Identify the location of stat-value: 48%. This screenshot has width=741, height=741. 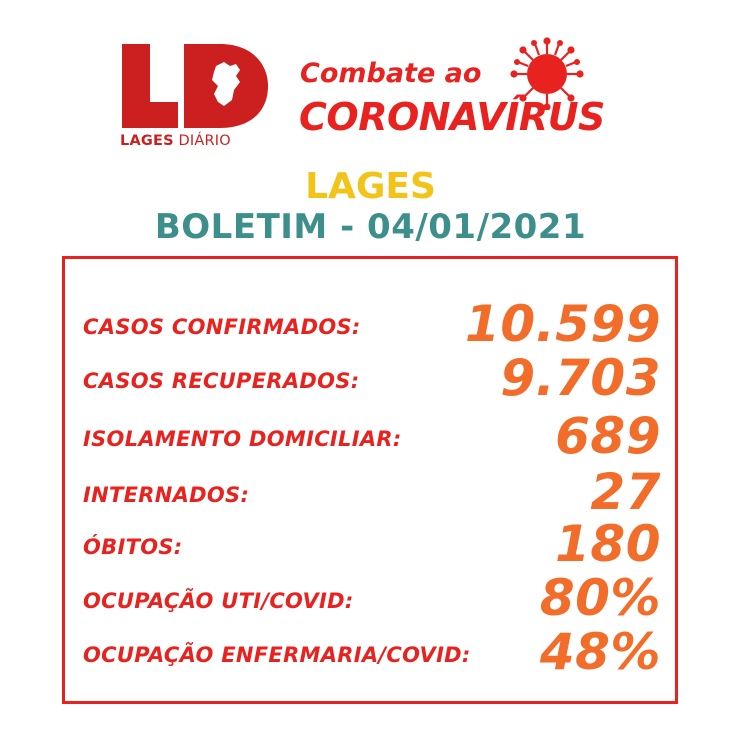
(600, 652).